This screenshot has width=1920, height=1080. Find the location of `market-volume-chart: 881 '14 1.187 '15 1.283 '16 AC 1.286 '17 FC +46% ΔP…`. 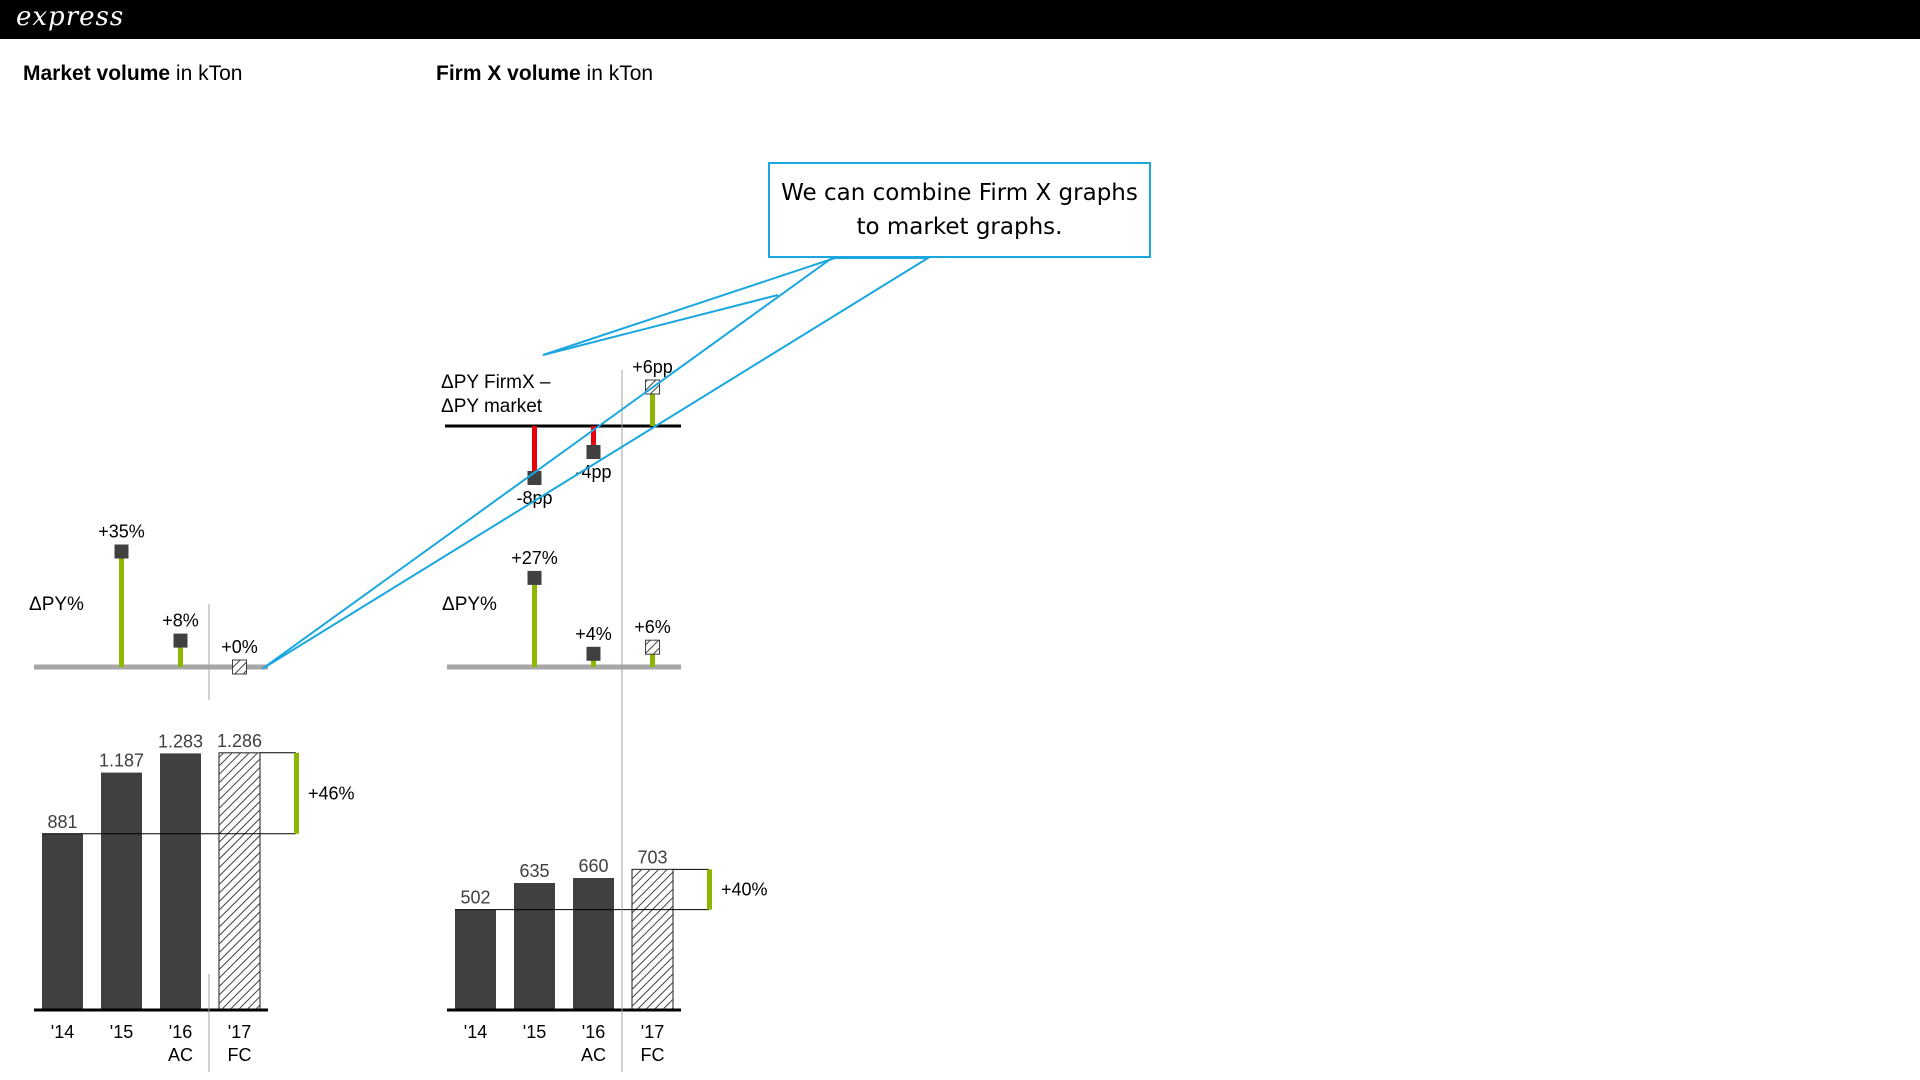

market-volume-chart: 881 '14 1.187 '15 1.283 '16 AC 1.286 '17 FC +46% ΔP… is located at coordinates (192, 797).